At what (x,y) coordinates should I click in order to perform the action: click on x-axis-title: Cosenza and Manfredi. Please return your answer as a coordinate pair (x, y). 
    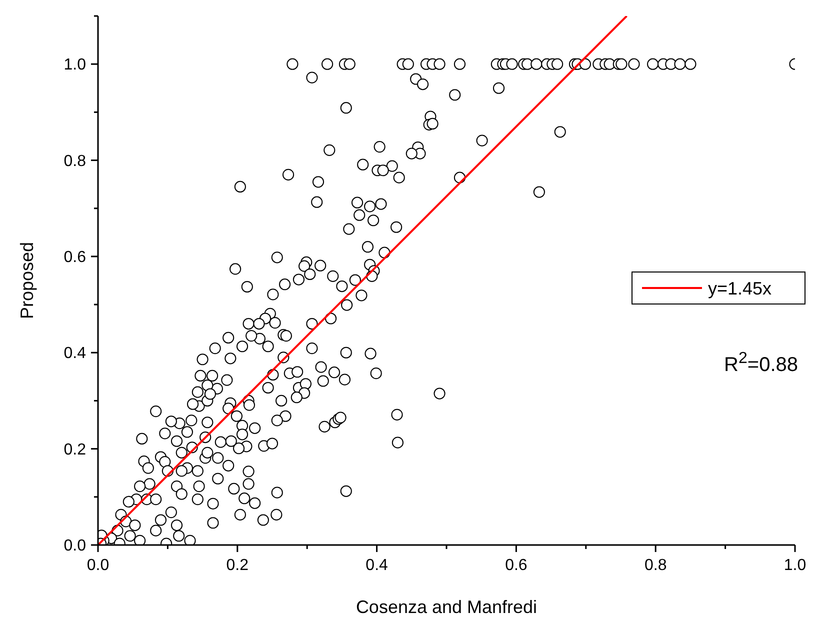
    Looking at the image, I should click on (447, 607).